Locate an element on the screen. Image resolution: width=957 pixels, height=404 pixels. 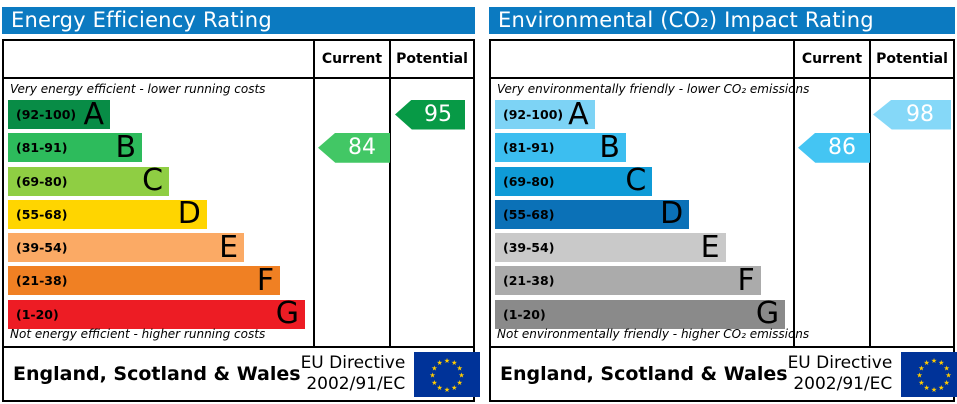
band-row-f: (21-38) F is located at coordinates (158, 280).